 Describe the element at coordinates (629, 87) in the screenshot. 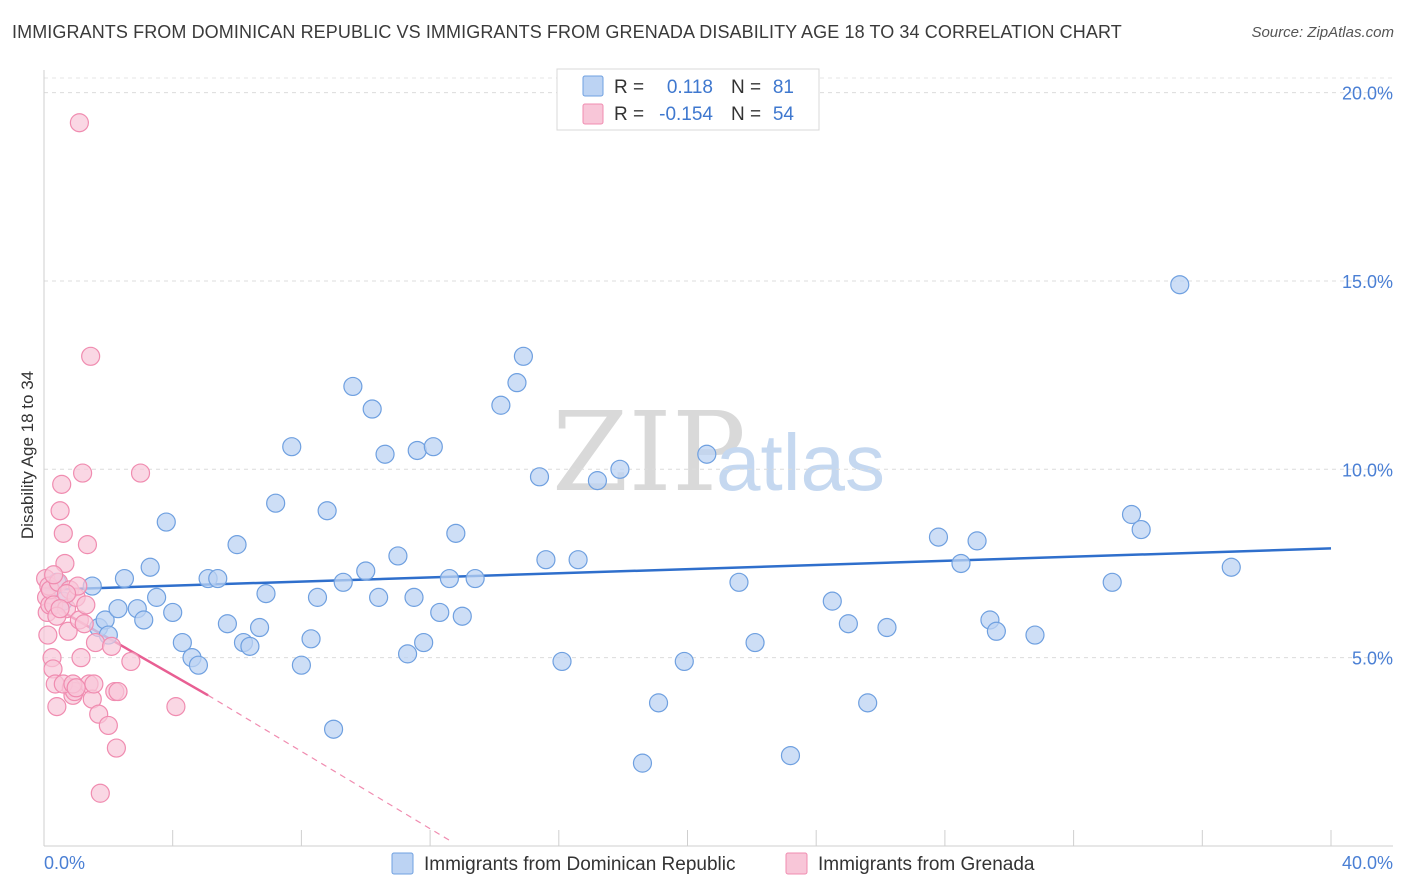

I see `legend-r-label-blue: R =` at that location.